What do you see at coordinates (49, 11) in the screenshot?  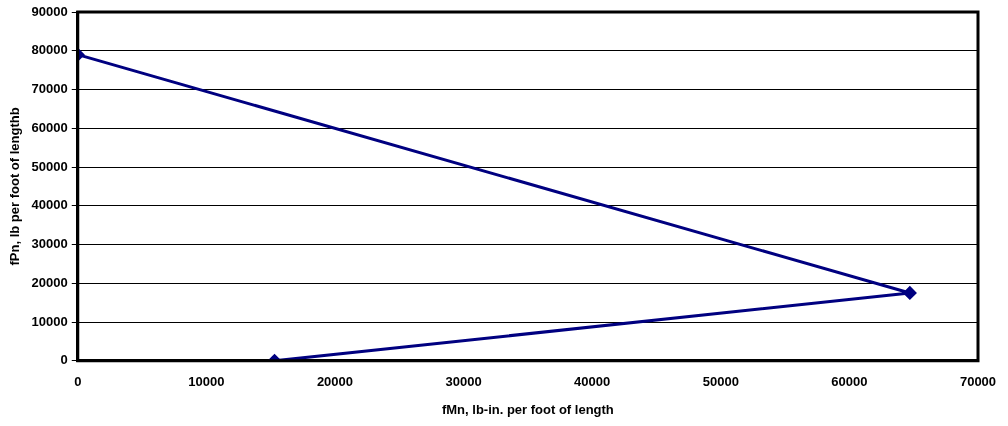 I see `y-tick-label: 90000` at bounding box center [49, 11].